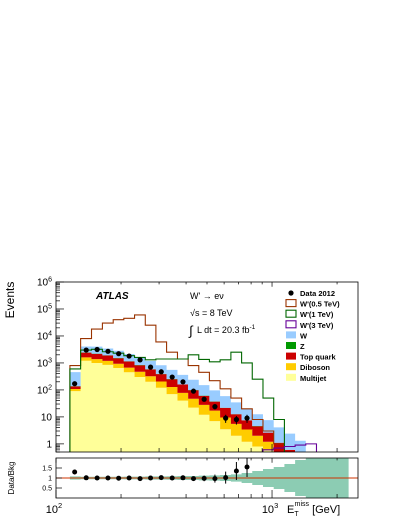  I want to click on y-tick-label: 10³, so click(44, 363).